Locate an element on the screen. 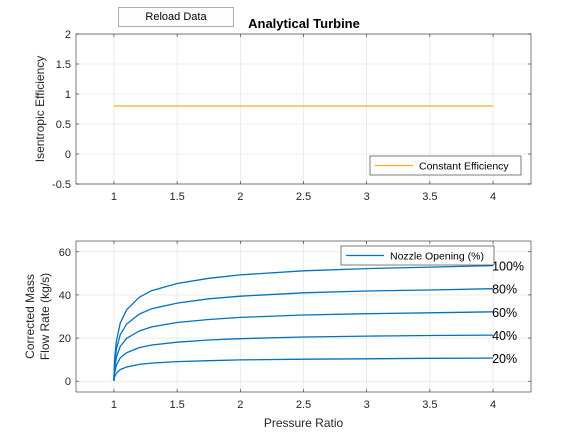 The height and width of the screenshot is (441, 588). y-tick-label: 20 is located at coordinates (65, 339).